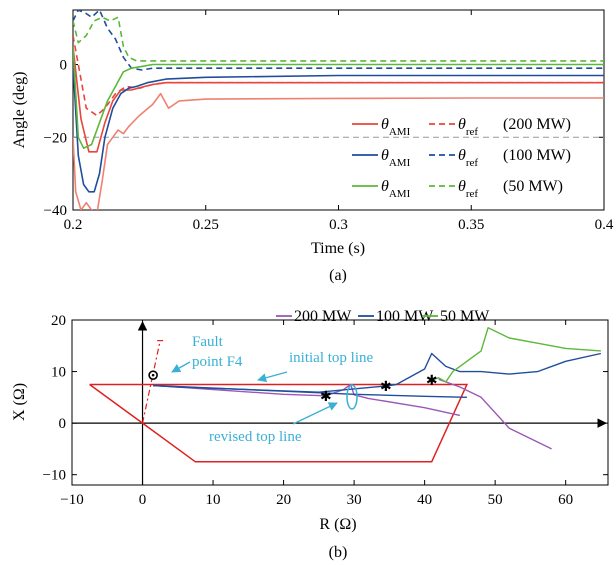 This screenshot has width=616, height=565. What do you see at coordinates (19, 110) in the screenshot?
I see `chart-a-ylabel: Angle (deg)` at bounding box center [19, 110].